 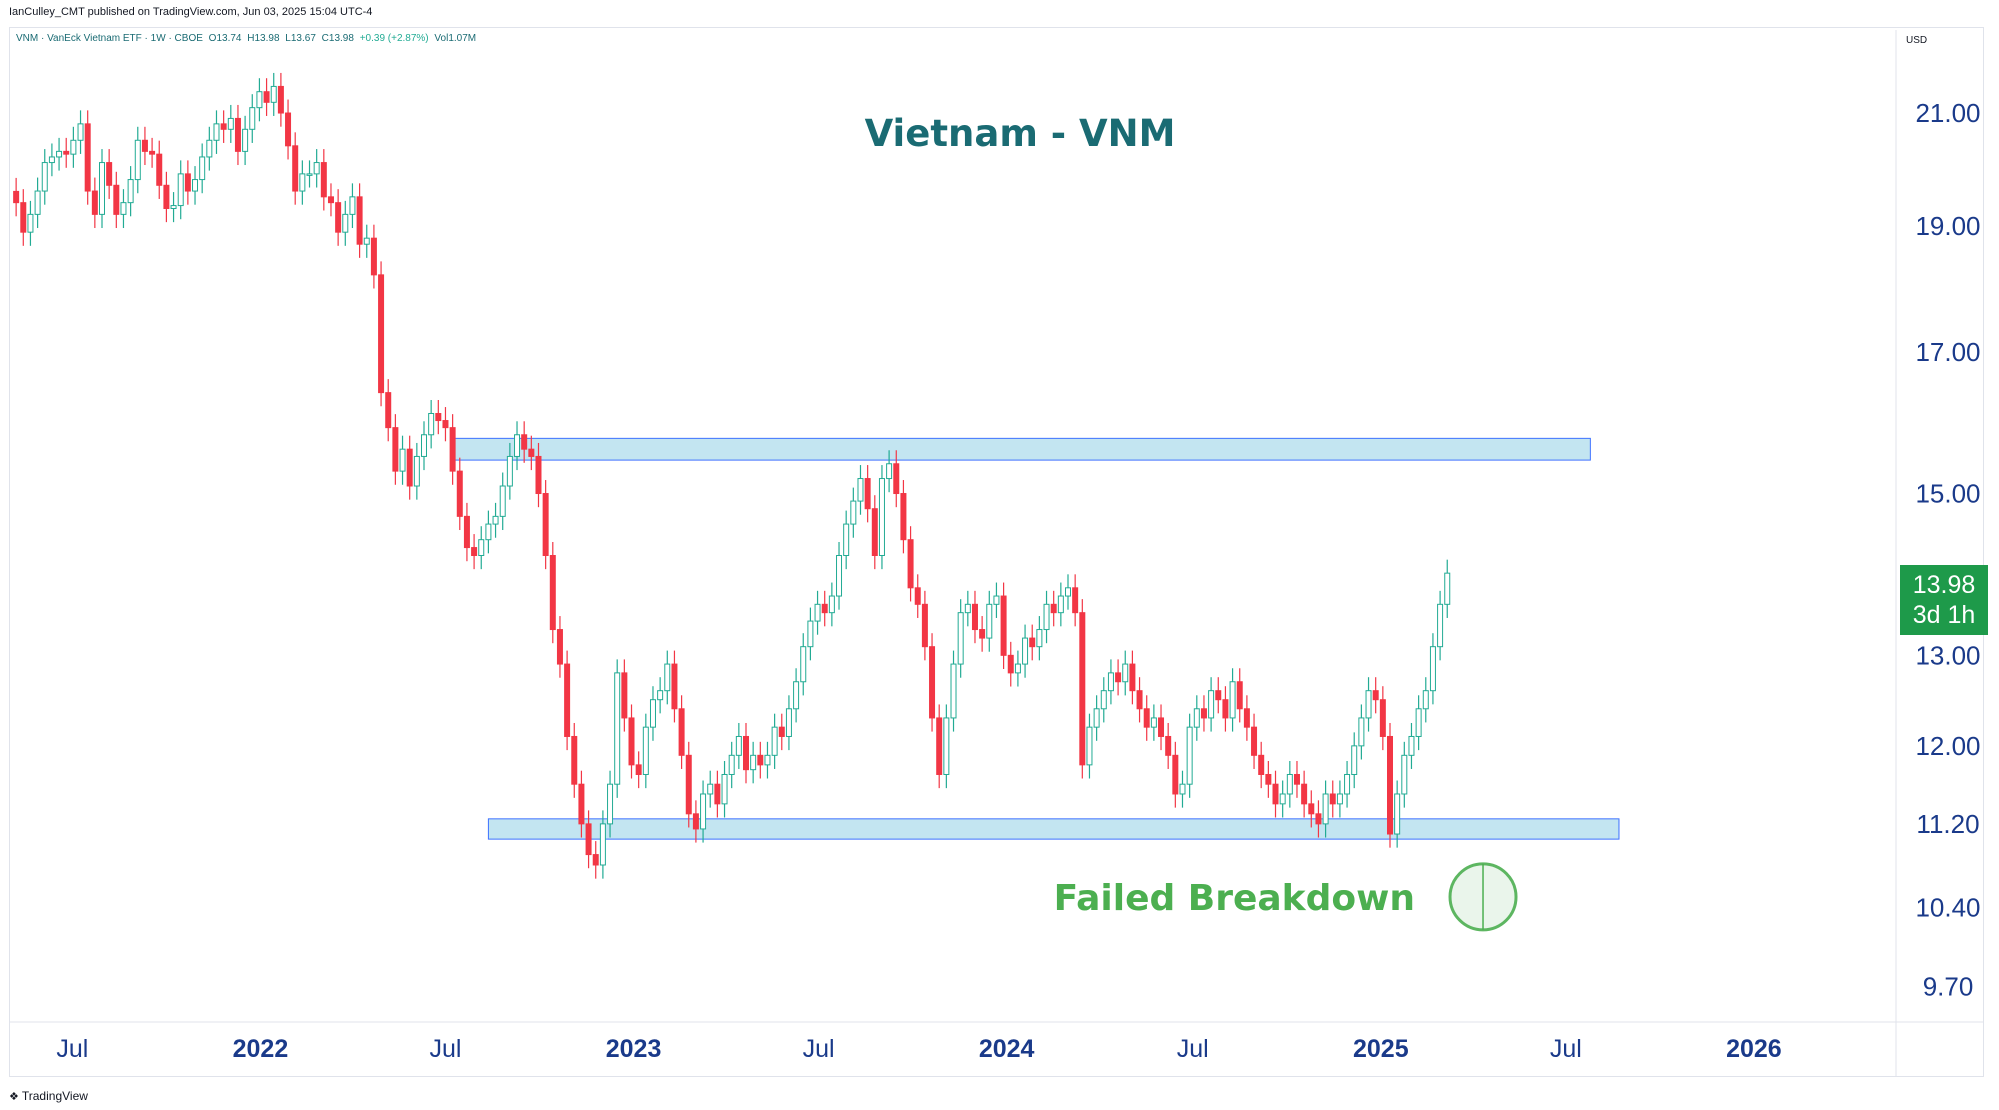 I want to click on currency-label: USD, so click(x=1917, y=40).